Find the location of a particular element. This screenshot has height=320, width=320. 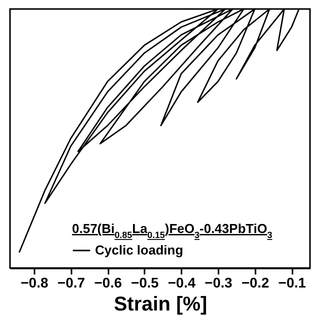

x-tick-label: −0.8 is located at coordinates (34, 282).